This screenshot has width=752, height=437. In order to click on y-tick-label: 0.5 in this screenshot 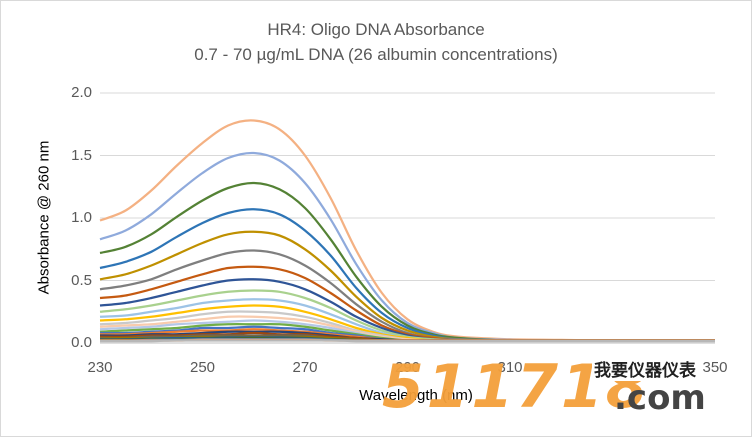, I will do `click(81, 280)`.